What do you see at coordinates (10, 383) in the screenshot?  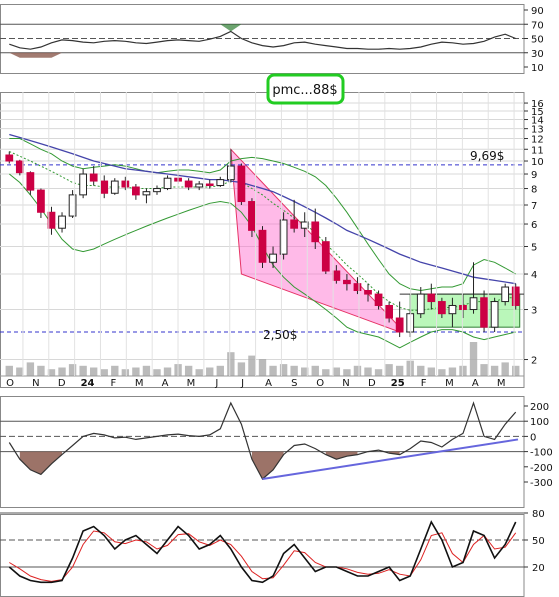 I see `month-label: O` at bounding box center [10, 383].